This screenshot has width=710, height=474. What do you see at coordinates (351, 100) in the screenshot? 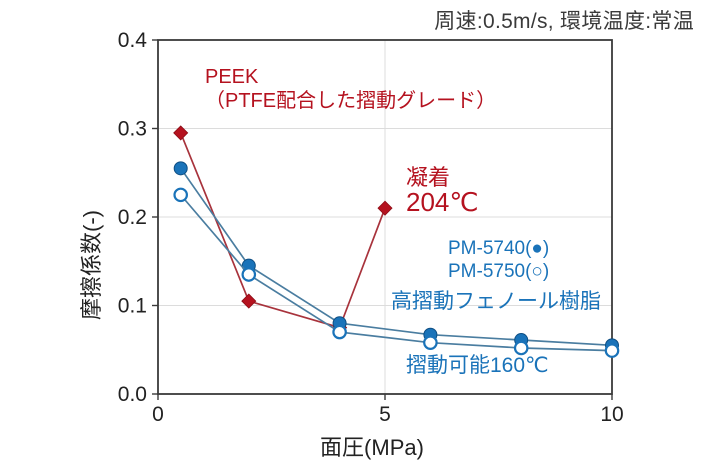
I see `peek-series-label-line2: （PTFE配合した摺動グレード）` at bounding box center [351, 100].